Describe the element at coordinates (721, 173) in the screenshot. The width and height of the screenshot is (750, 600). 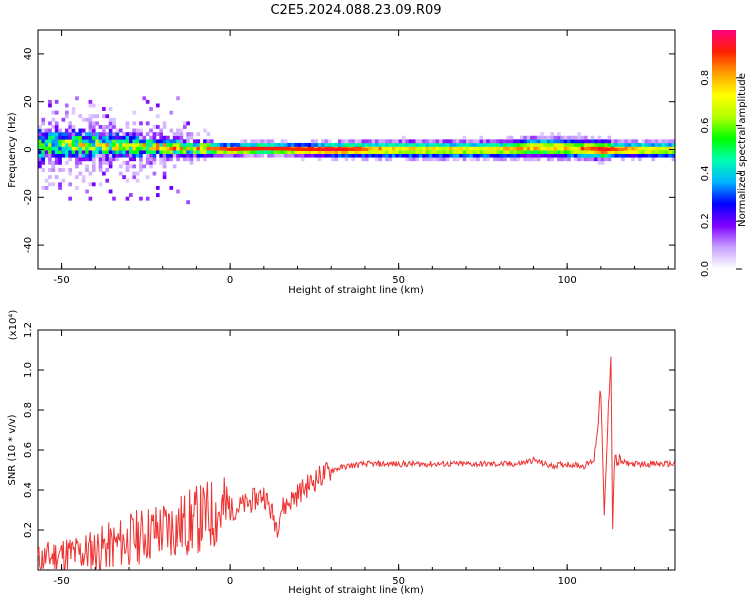
I see `colorbar-ticks: 0.0 0.2 0.4 0.6 0.8` at that location.